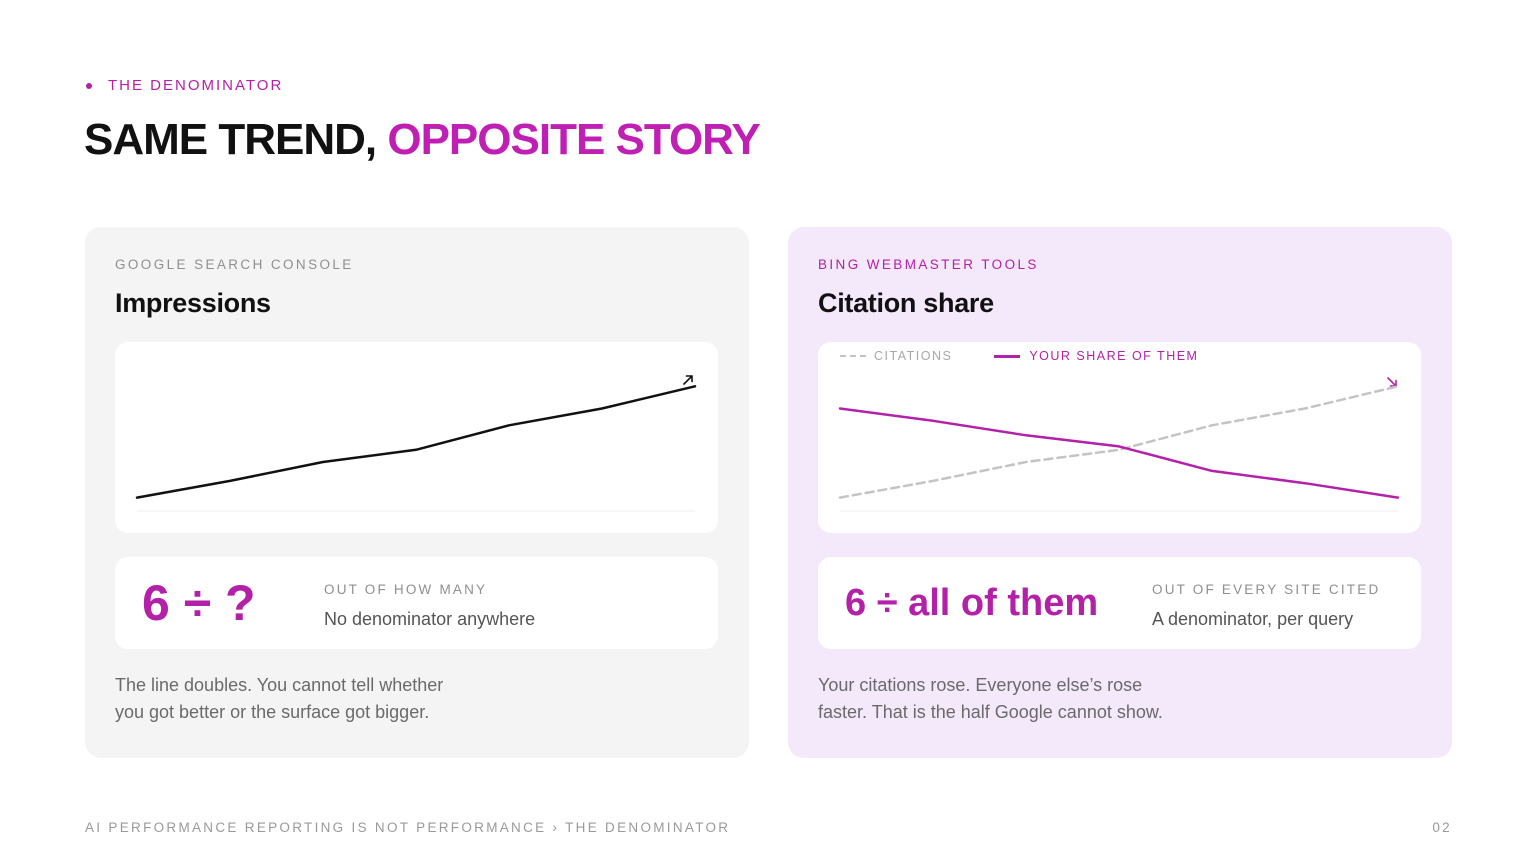 Image resolution: width=1536 pixels, height=864 pixels. What do you see at coordinates (853, 356) in the screenshot?
I see `legend-swatch-dashed` at bounding box center [853, 356].